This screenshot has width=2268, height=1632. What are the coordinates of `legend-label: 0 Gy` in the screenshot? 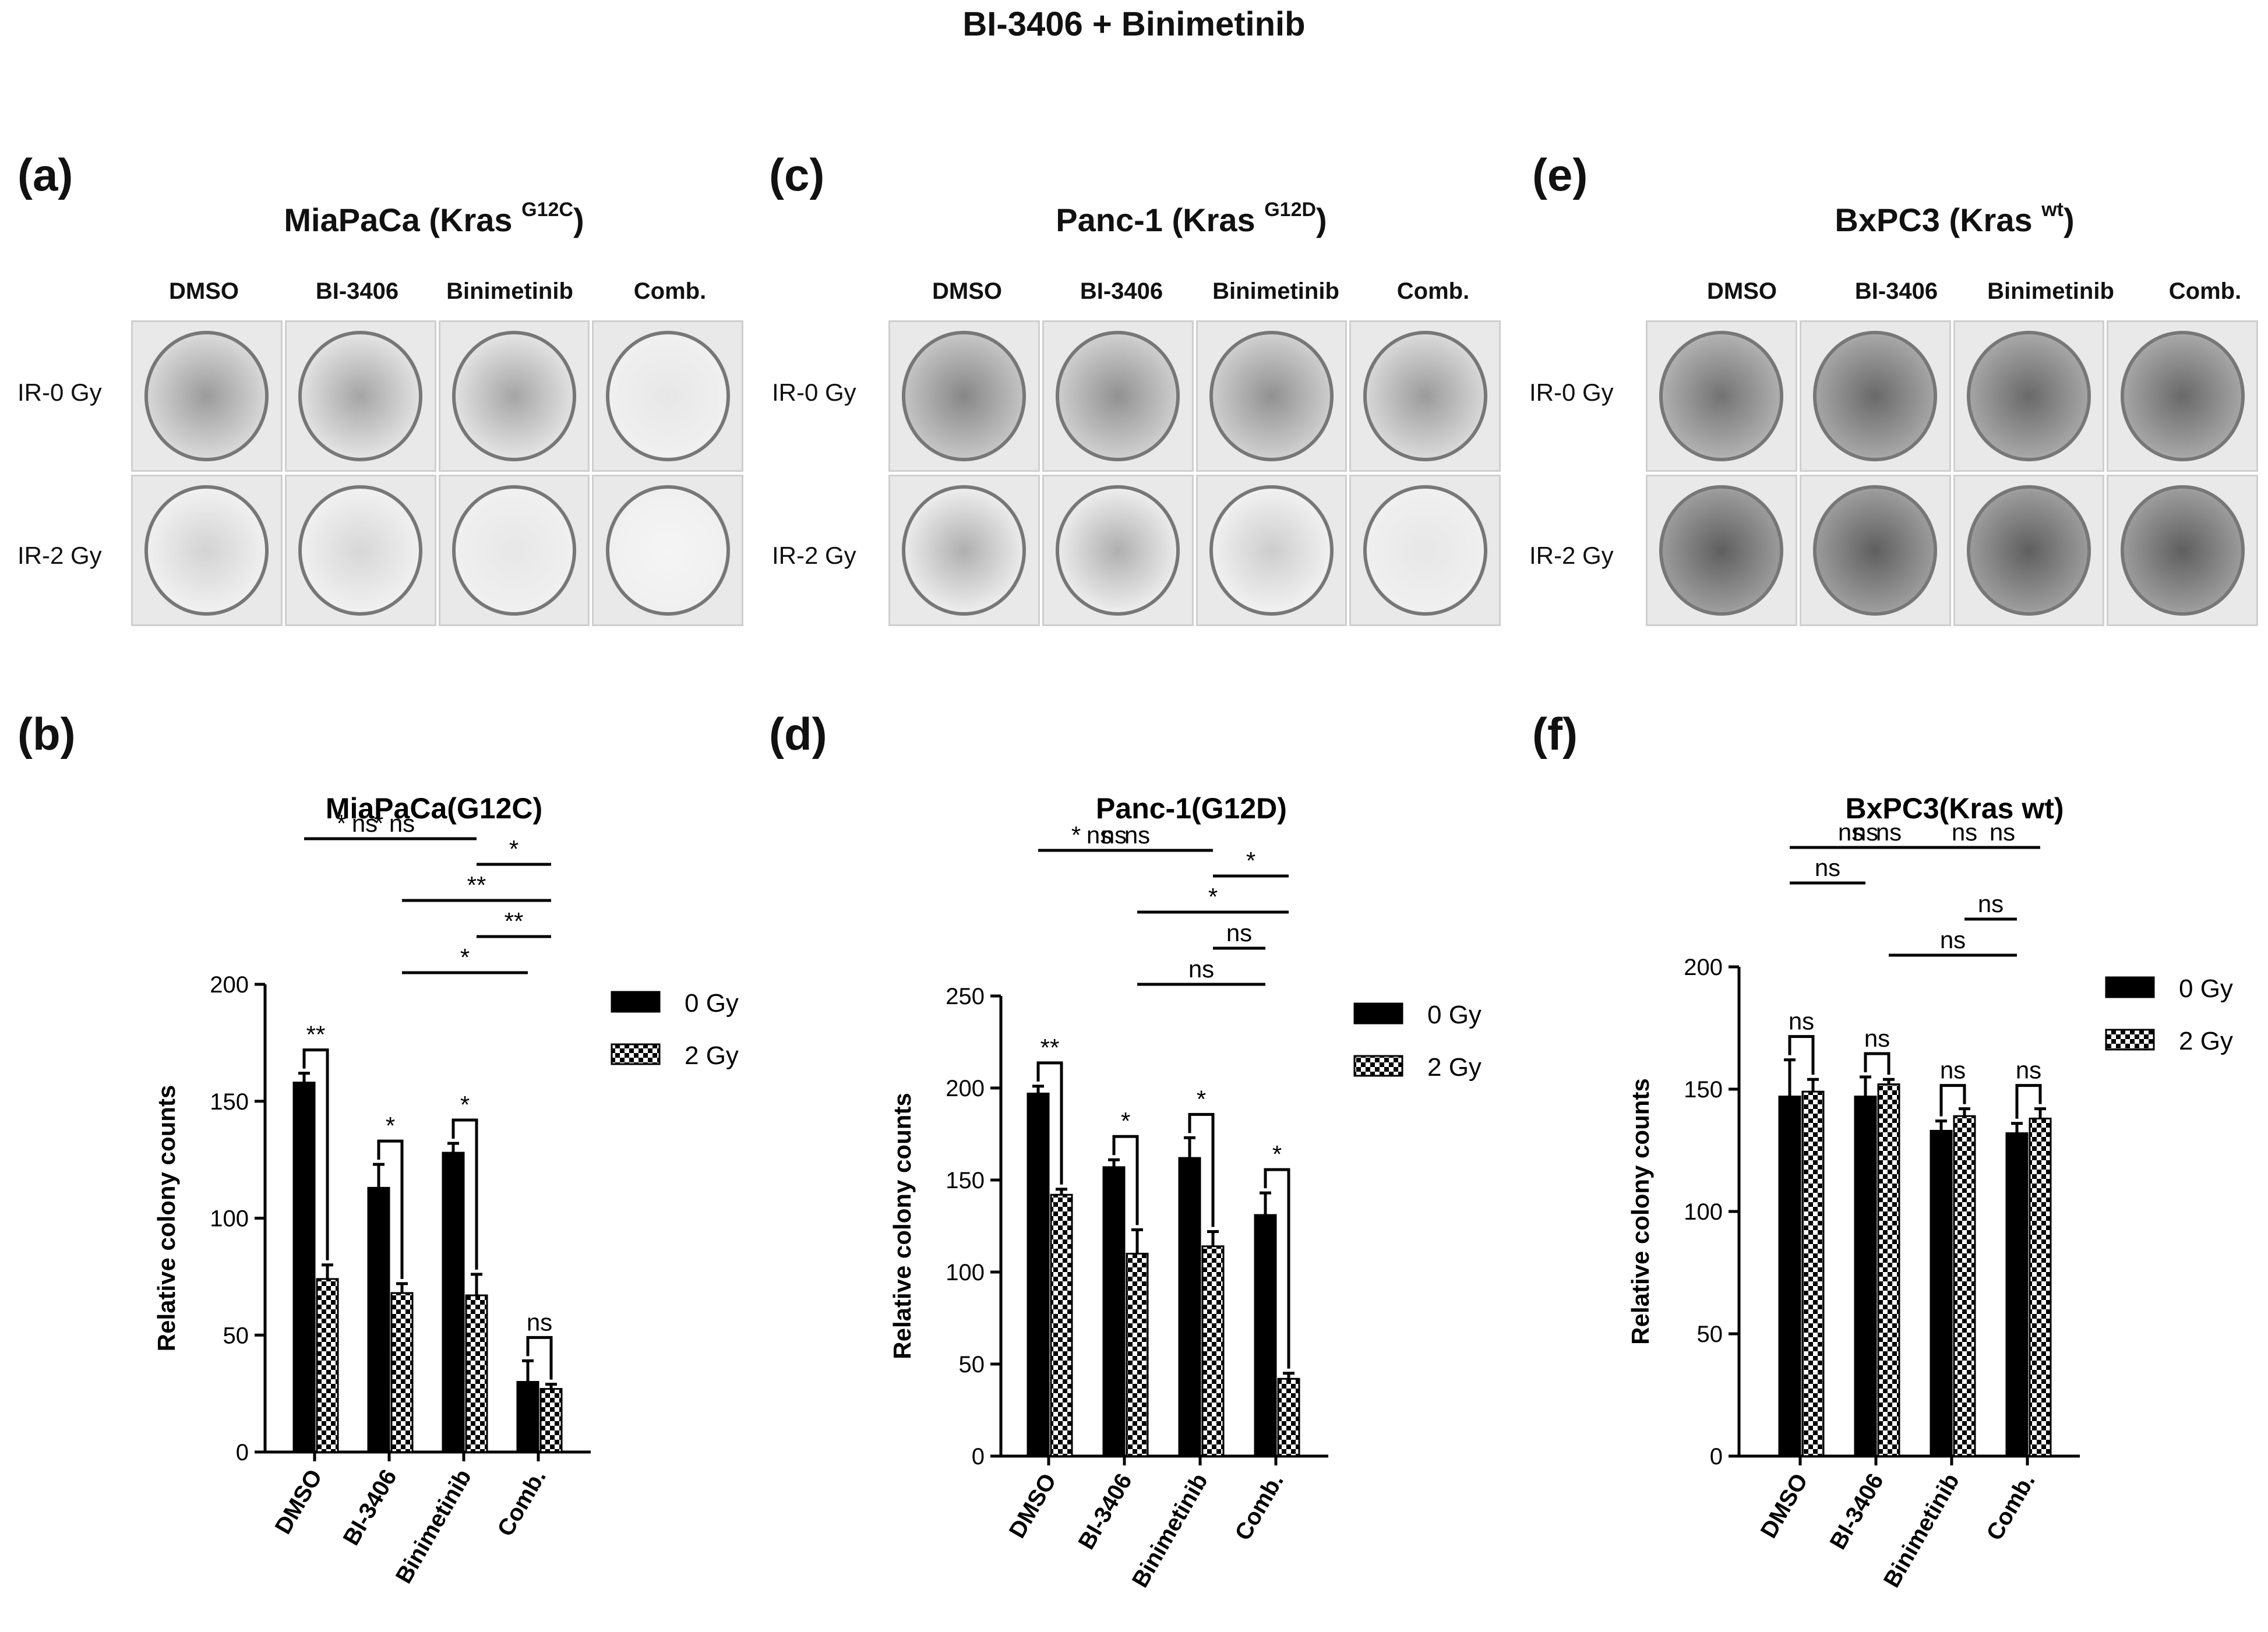 It's located at (1454, 1015).